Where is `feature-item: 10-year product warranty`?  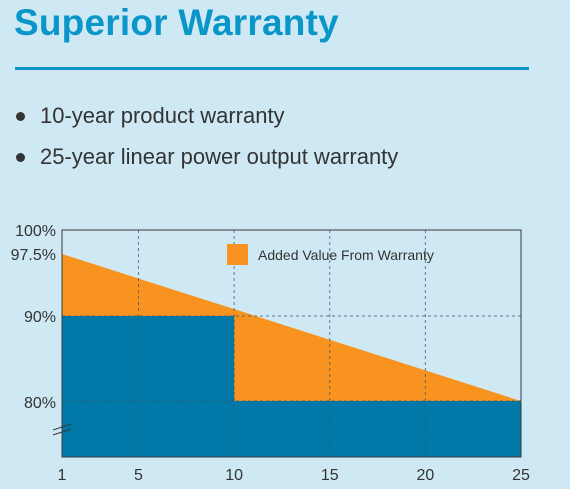 feature-item: 10-year product warranty is located at coordinates (207, 120).